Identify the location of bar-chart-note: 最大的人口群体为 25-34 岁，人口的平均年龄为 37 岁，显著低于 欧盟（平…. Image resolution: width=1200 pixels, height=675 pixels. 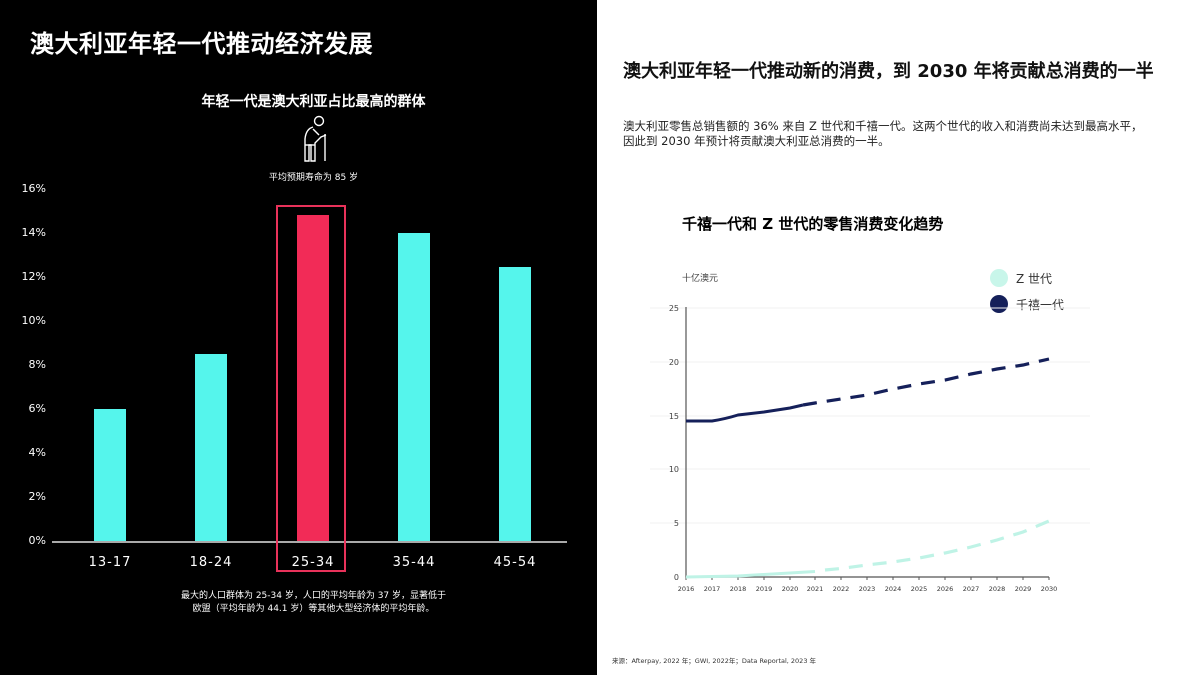
(298, 603).